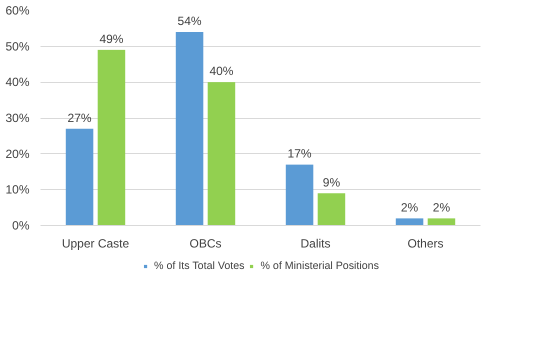  I want to click on y-tick-label: 20%, so click(17, 153).